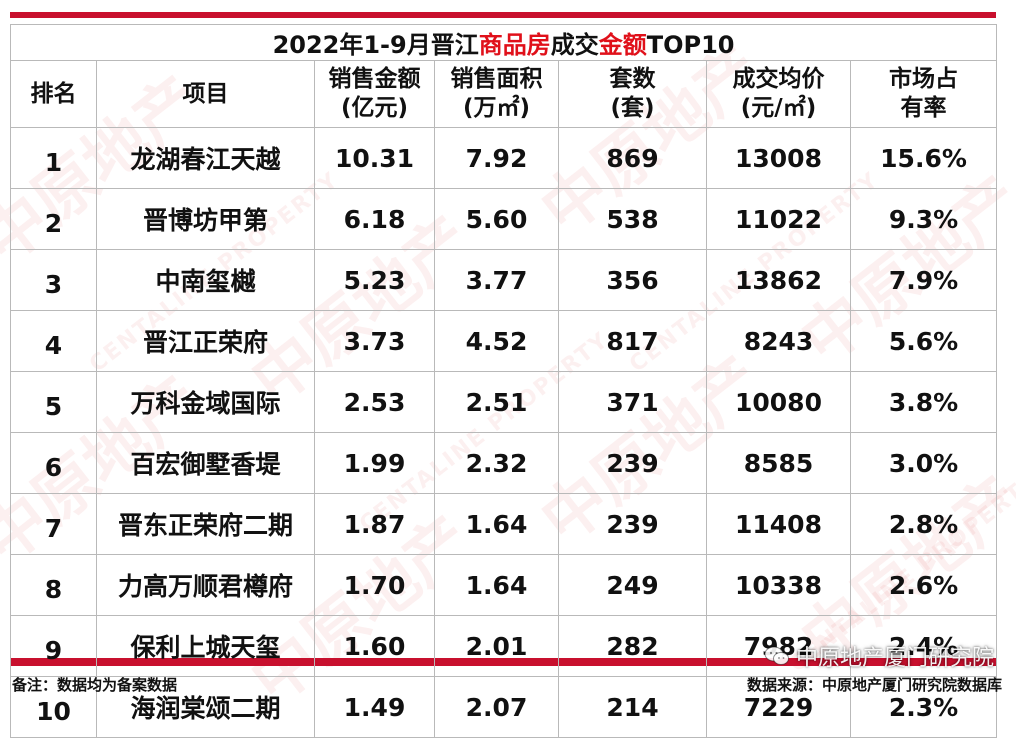 This screenshot has height=738, width=1016. What do you see at coordinates (923, 158) in the screenshot?
I see `share-cell: 15.6%` at bounding box center [923, 158].